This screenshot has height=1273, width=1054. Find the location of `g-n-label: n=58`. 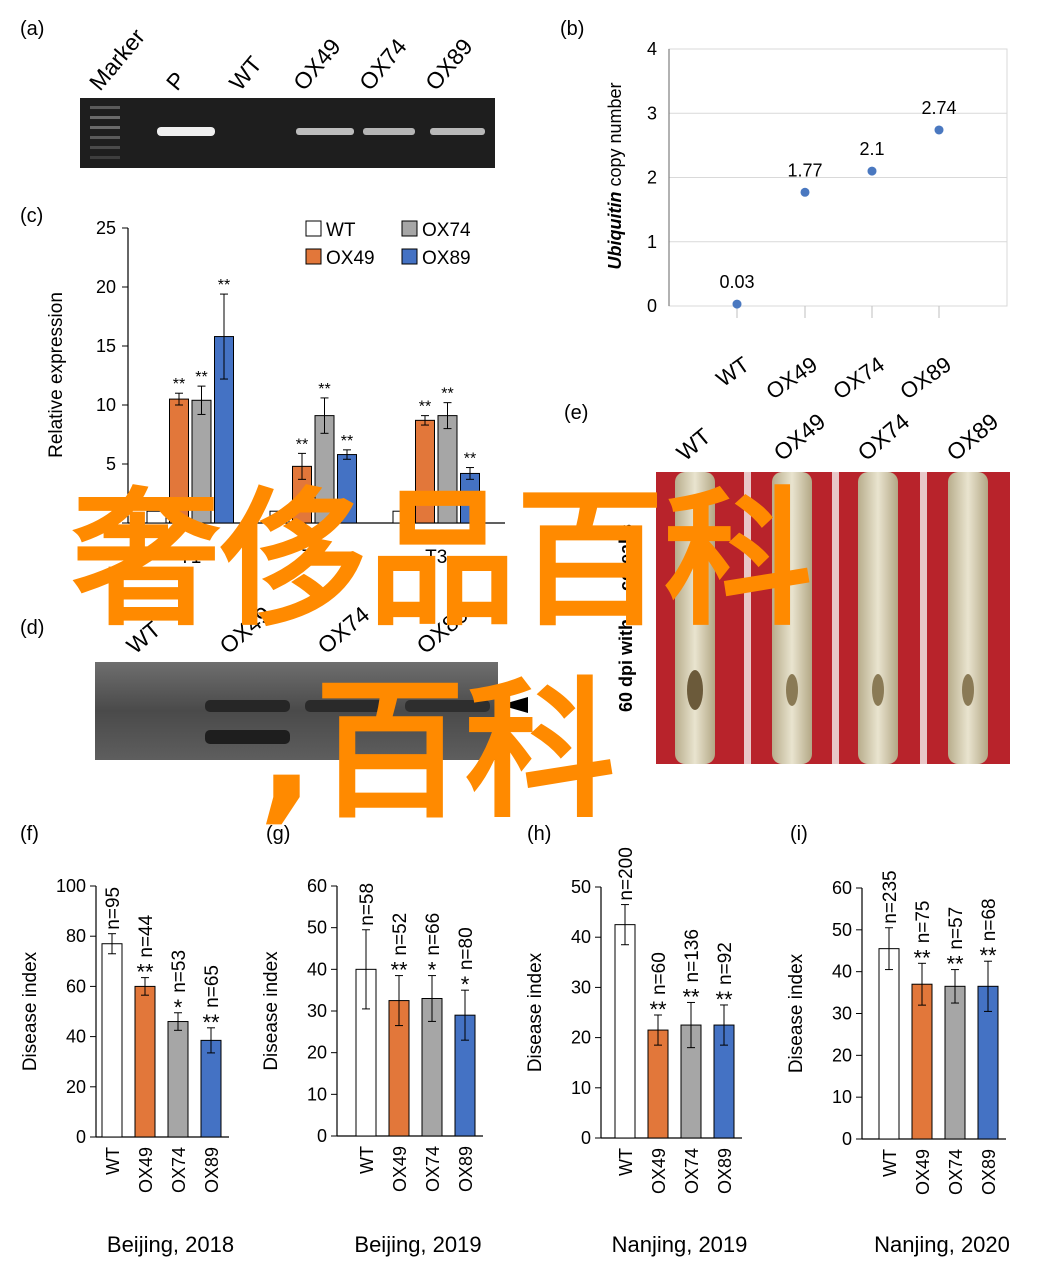

g-n-label: n=58 is located at coordinates (367, 904).